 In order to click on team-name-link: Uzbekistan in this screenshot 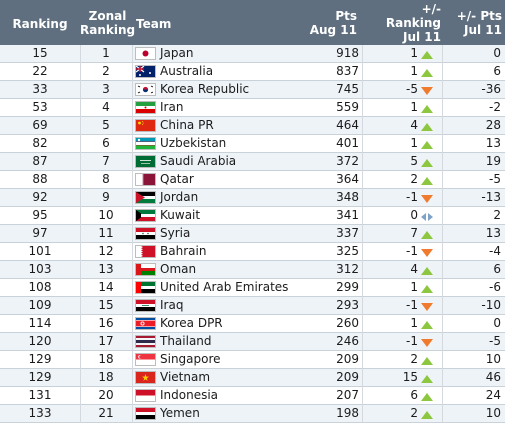, I will do `click(193, 143)`.